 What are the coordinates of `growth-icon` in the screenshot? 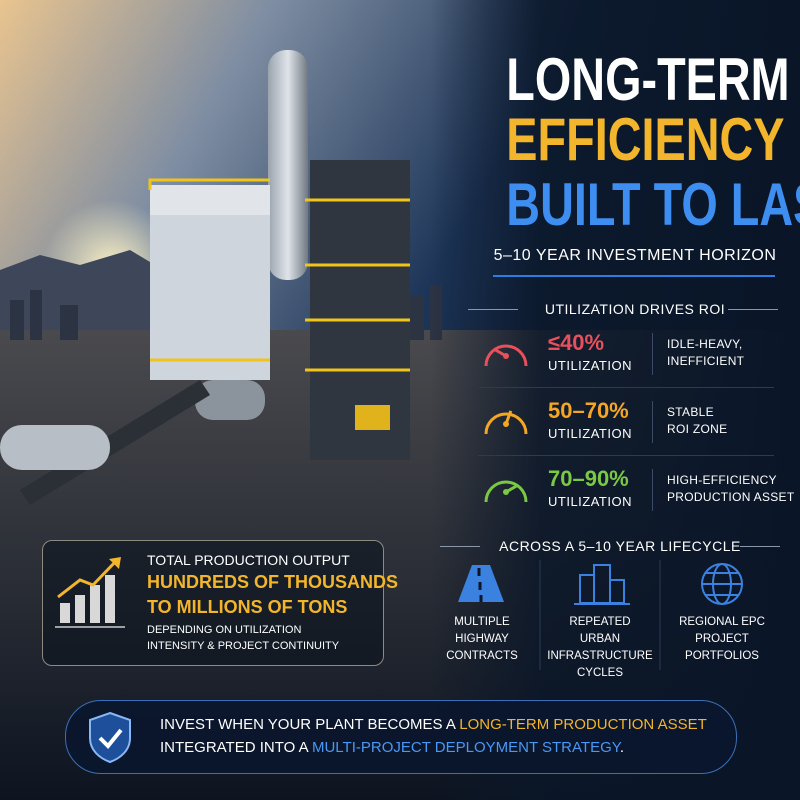 It's located at (90, 592).